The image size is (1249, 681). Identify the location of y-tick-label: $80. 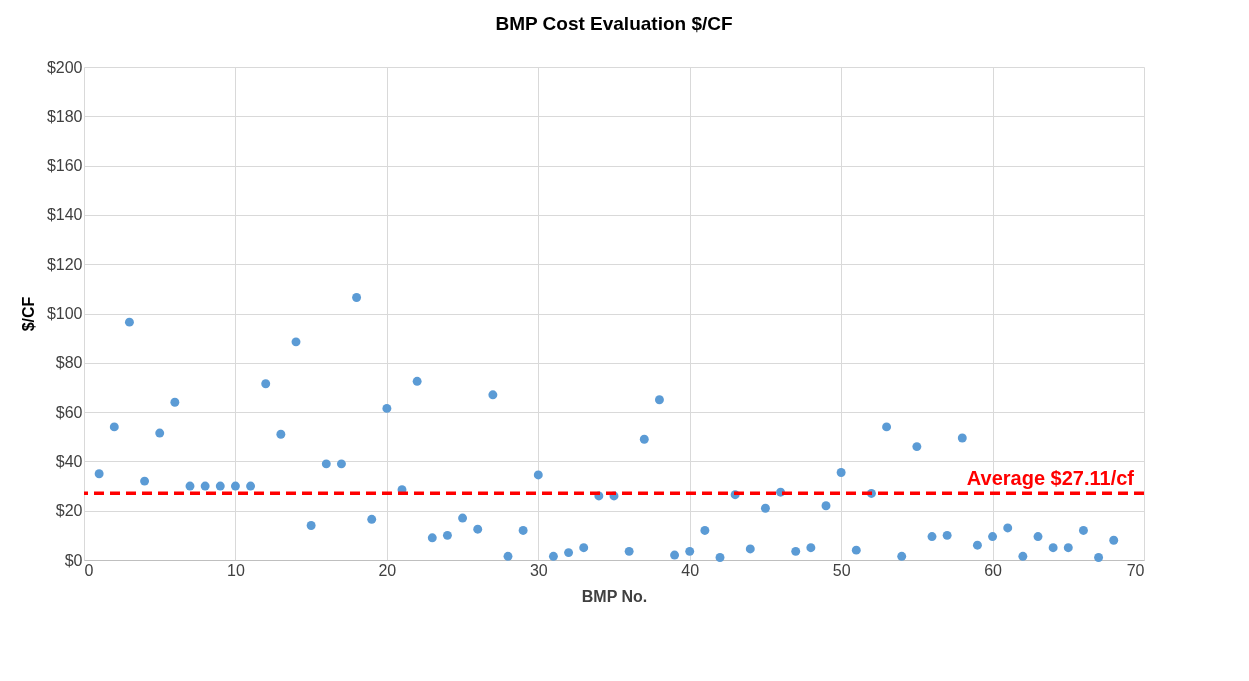
(69, 363).